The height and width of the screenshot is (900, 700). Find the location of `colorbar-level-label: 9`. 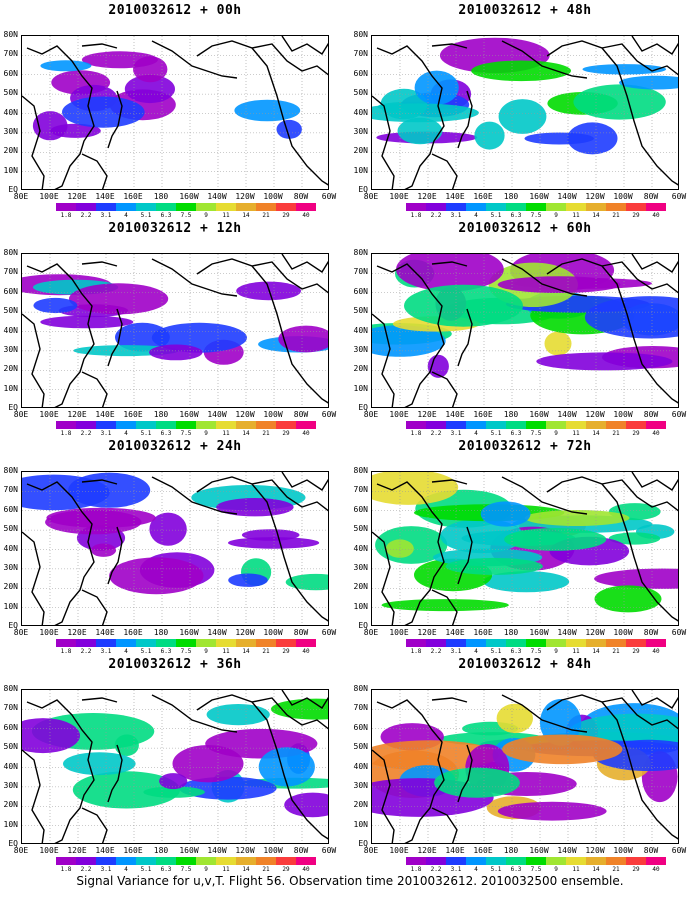

colorbar-level-label: 9 is located at coordinates (556, 869).